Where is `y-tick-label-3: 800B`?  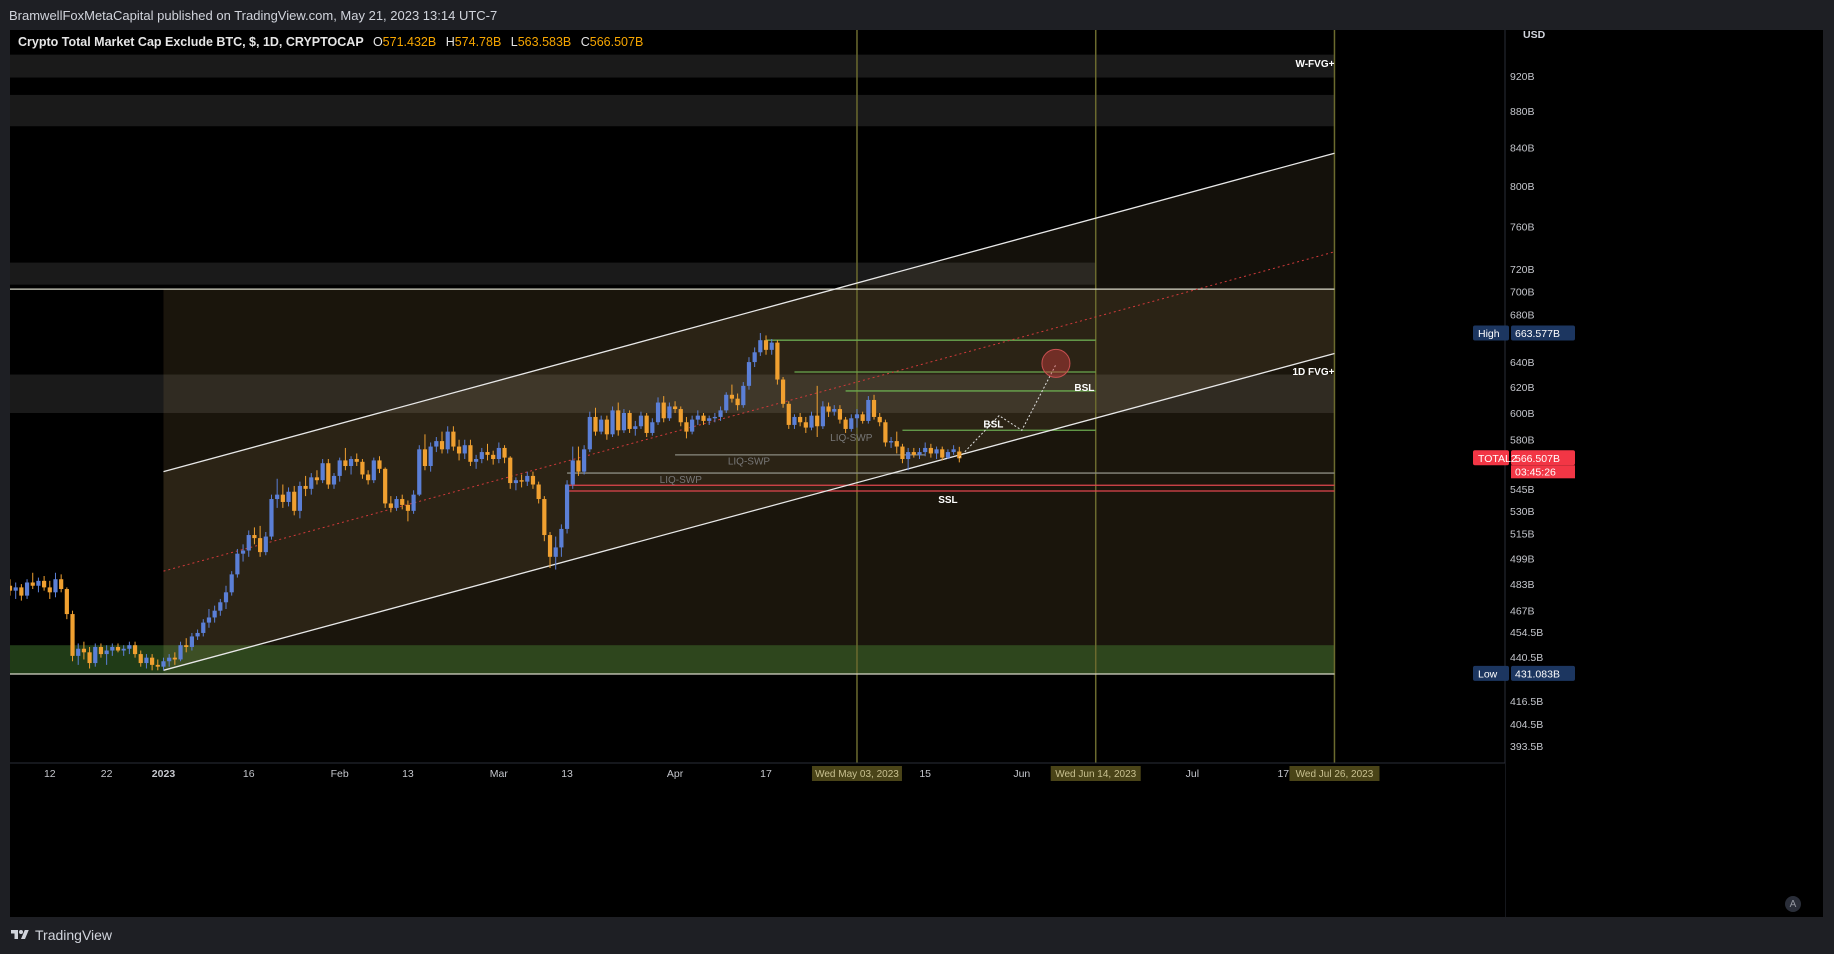 y-tick-label-3: 800B is located at coordinates (1522, 187).